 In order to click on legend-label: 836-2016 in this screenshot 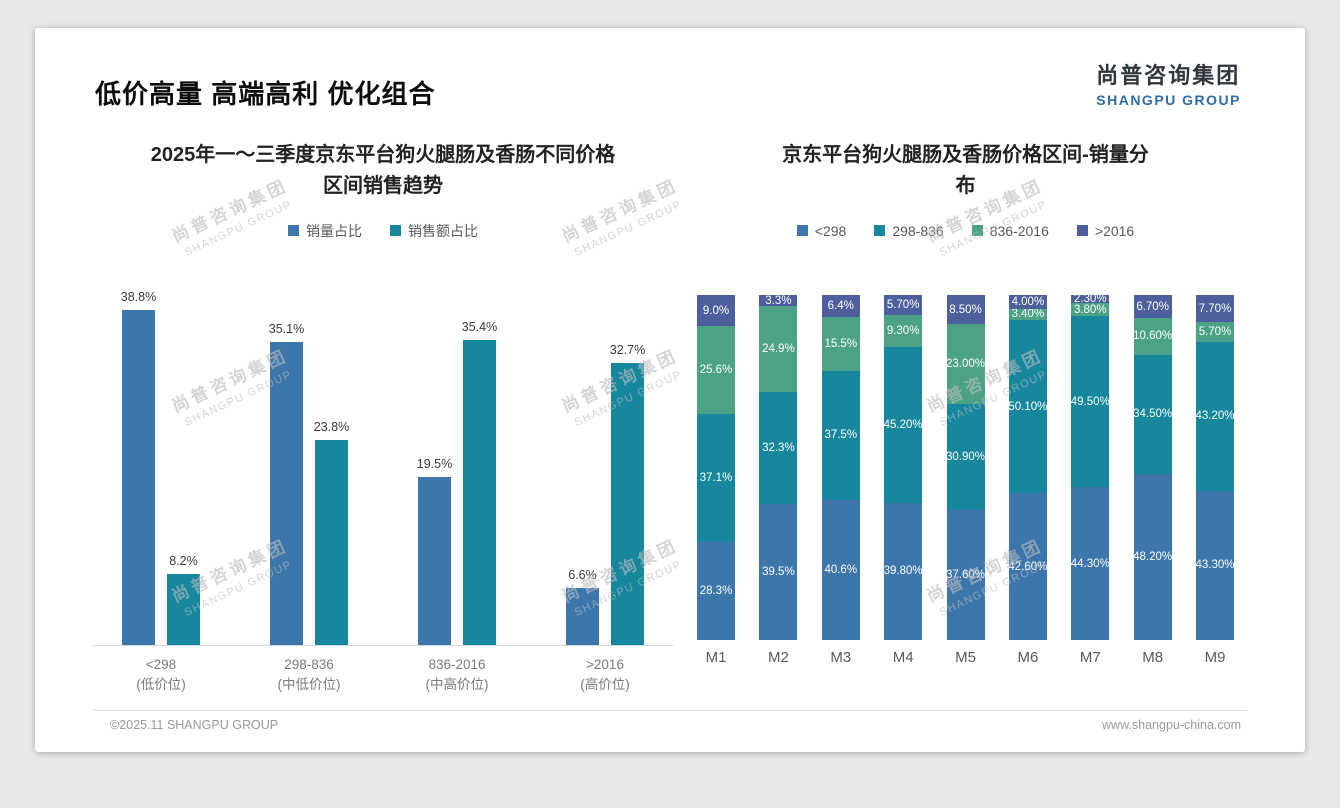, I will do `click(1019, 230)`.